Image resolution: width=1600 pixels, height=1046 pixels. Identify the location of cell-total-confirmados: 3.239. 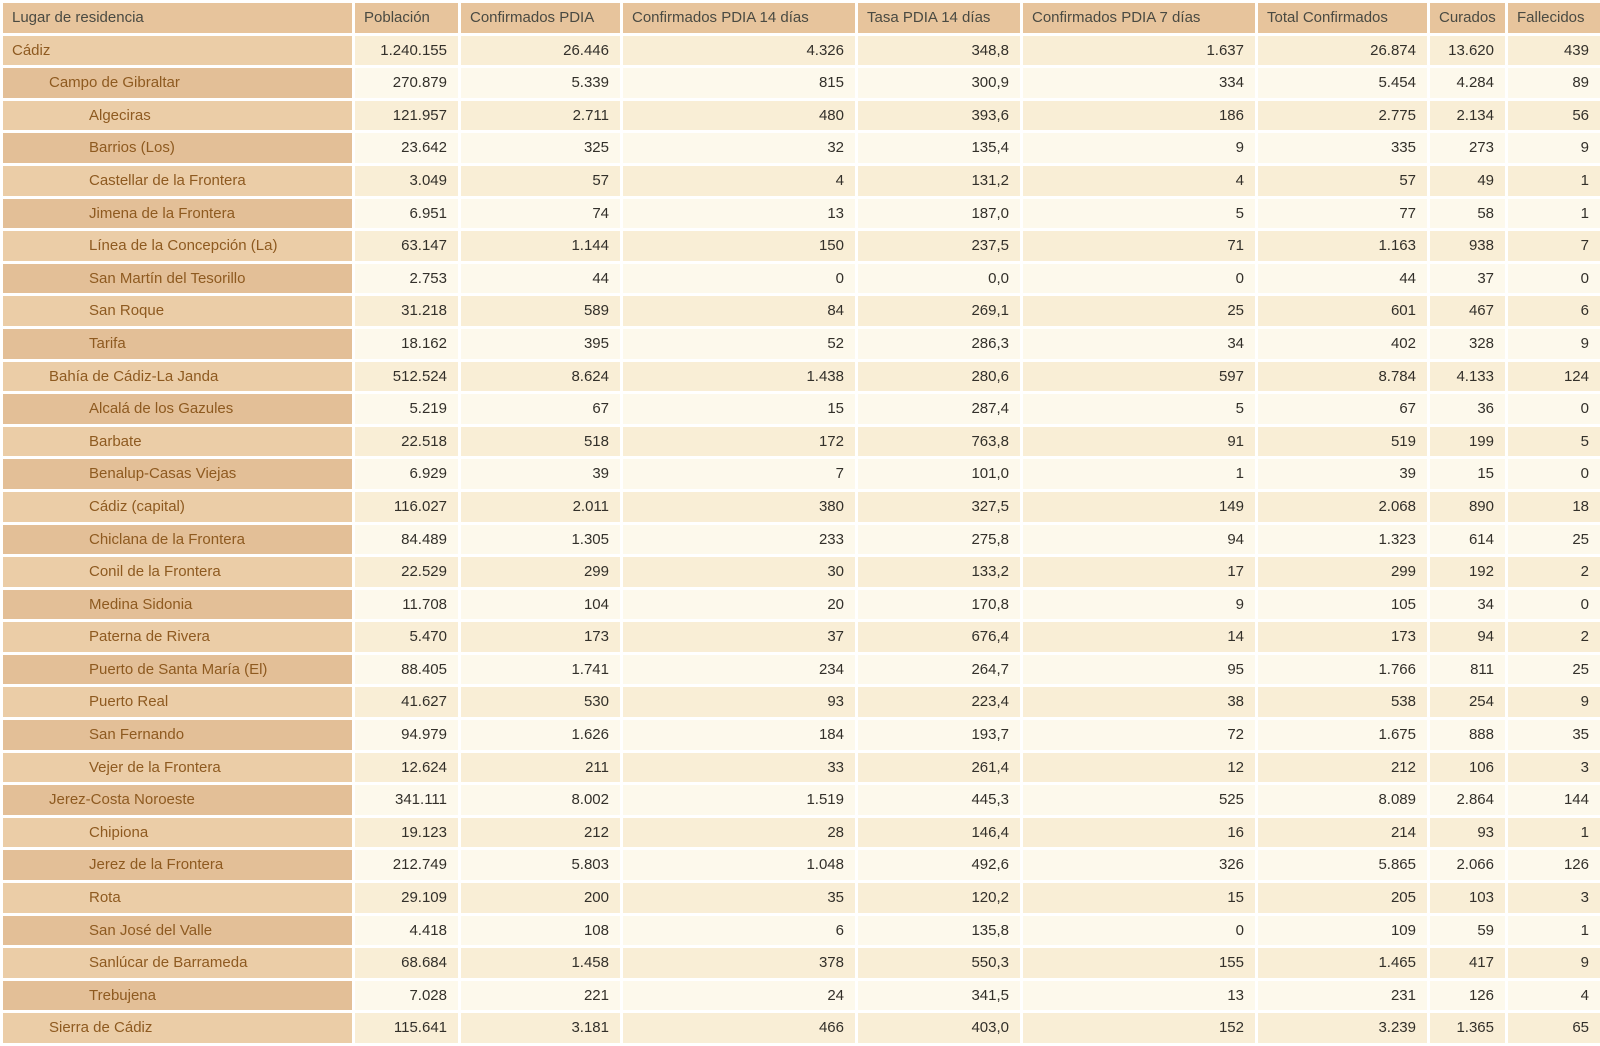
(1343, 1028).